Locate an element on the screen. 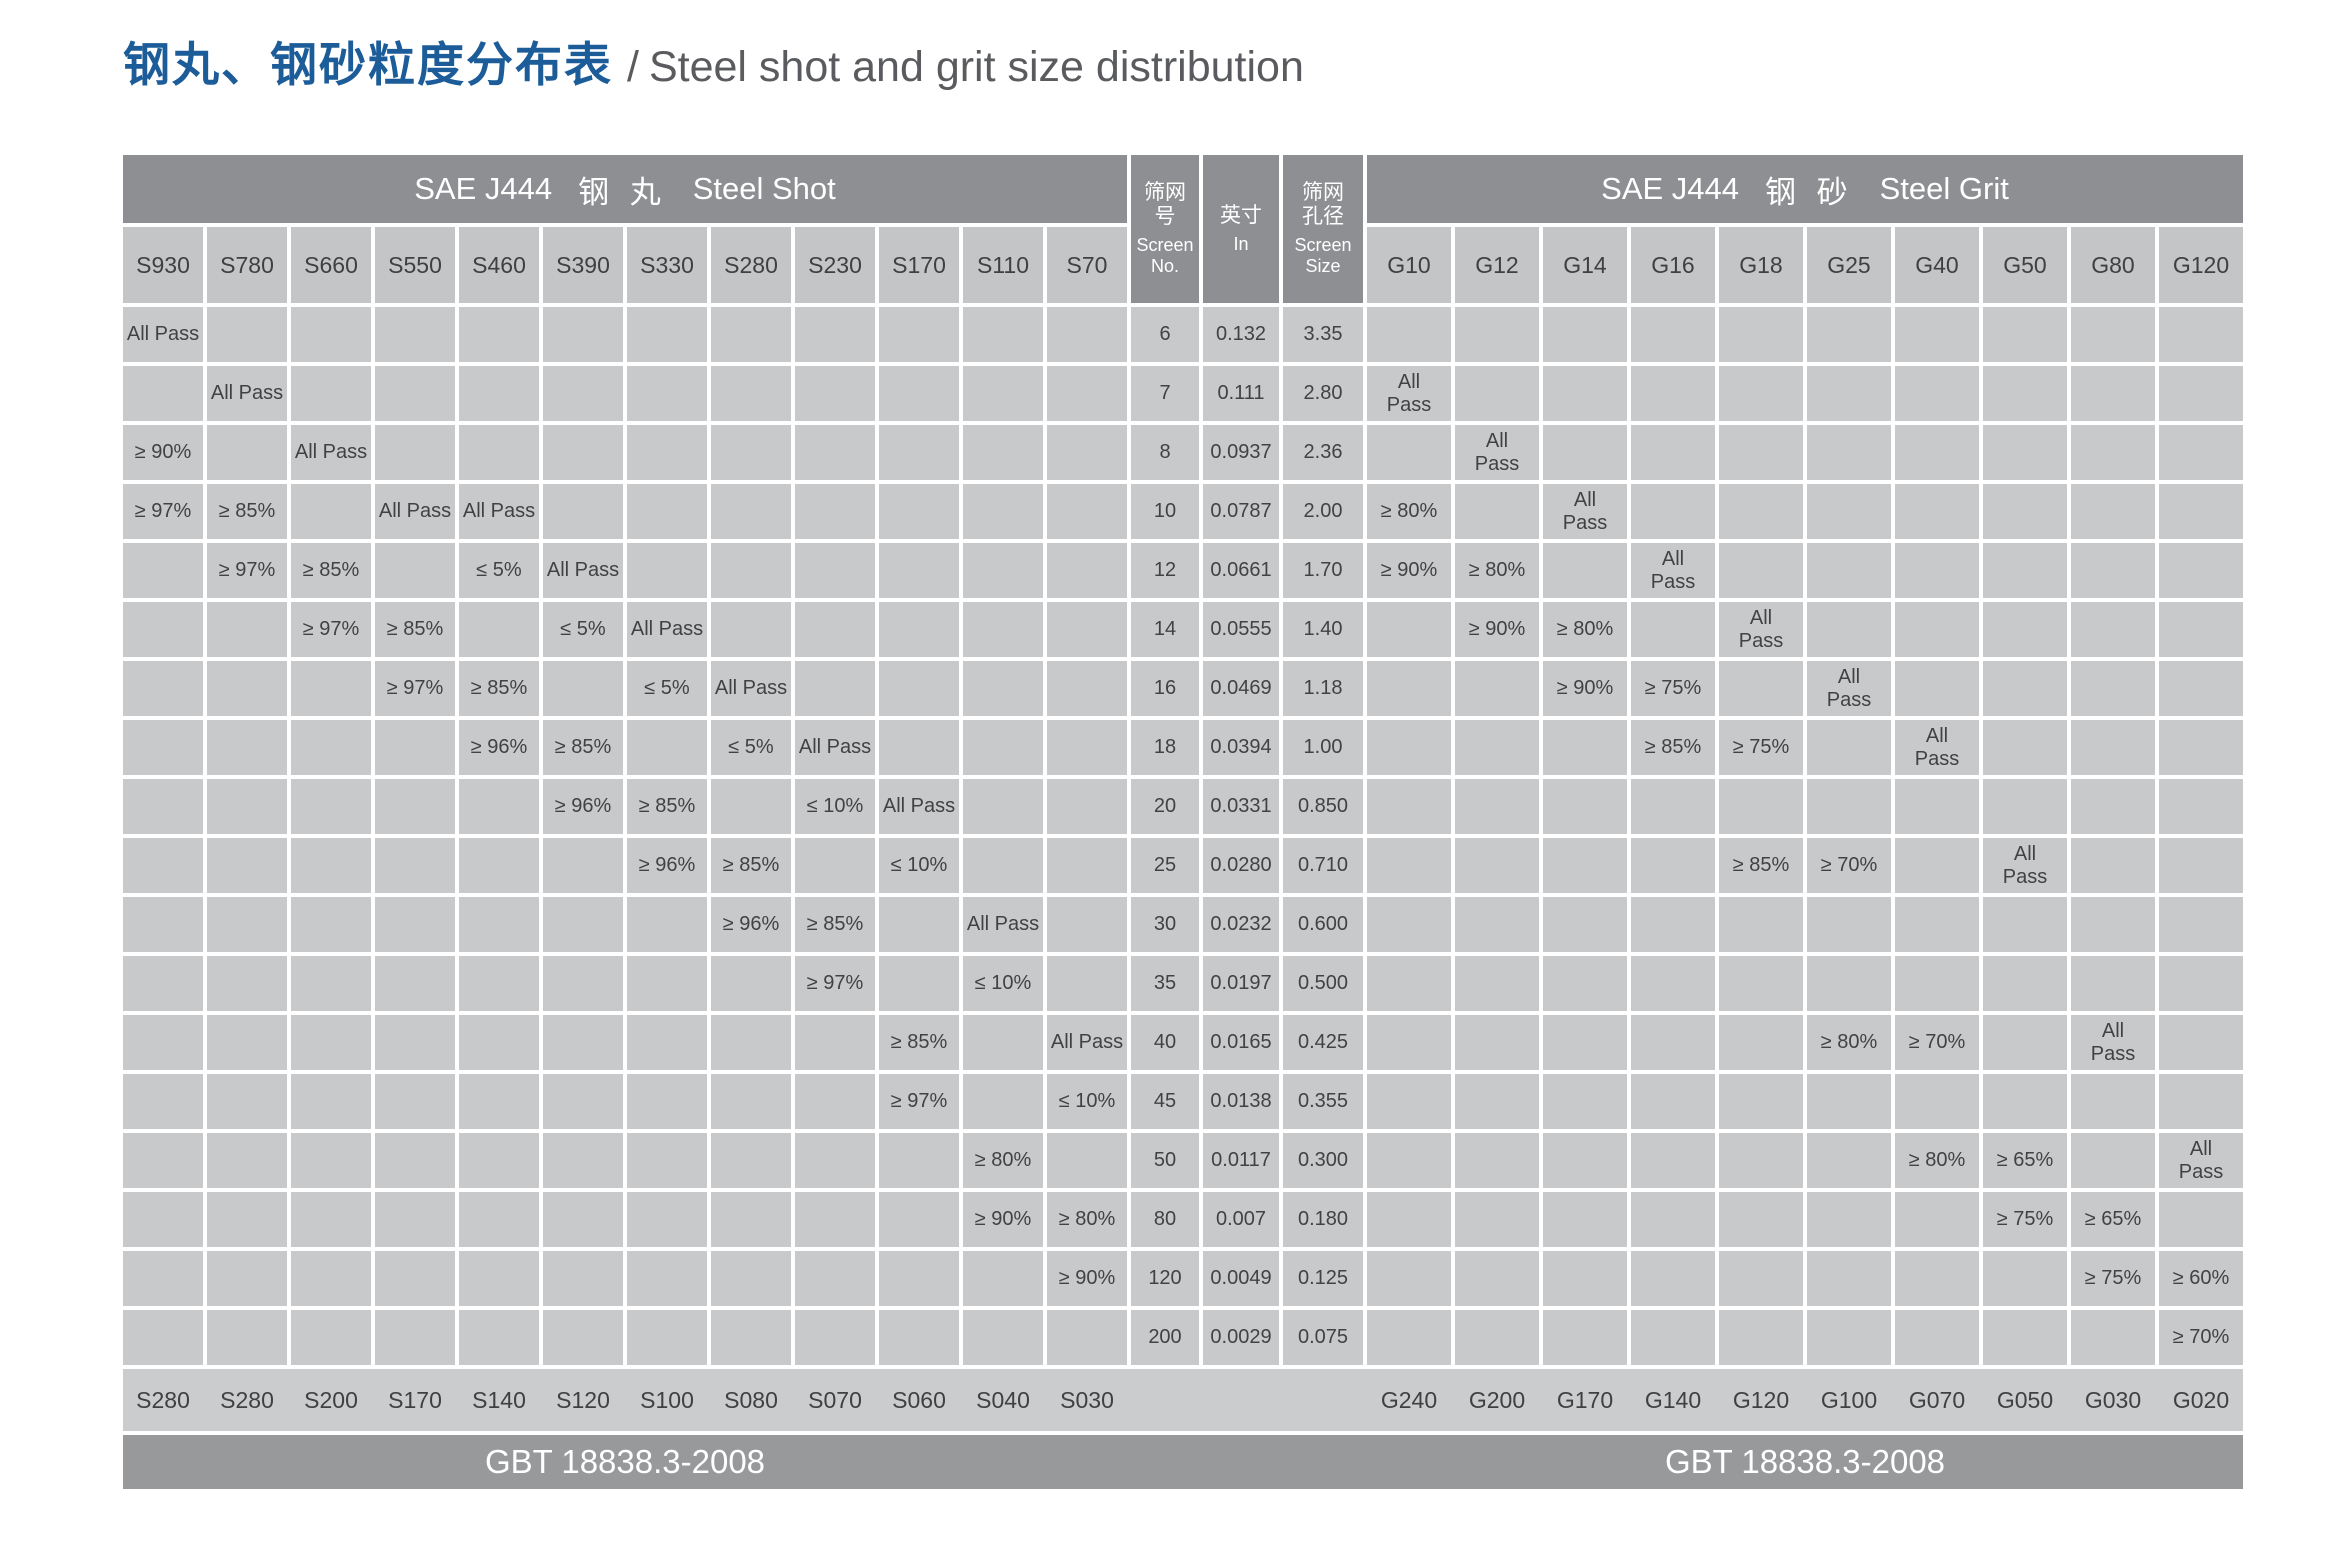 Image resolution: width=2326 pixels, height=1546 pixels. cell-inch-80: 0.007 is located at coordinates (1241, 1219).